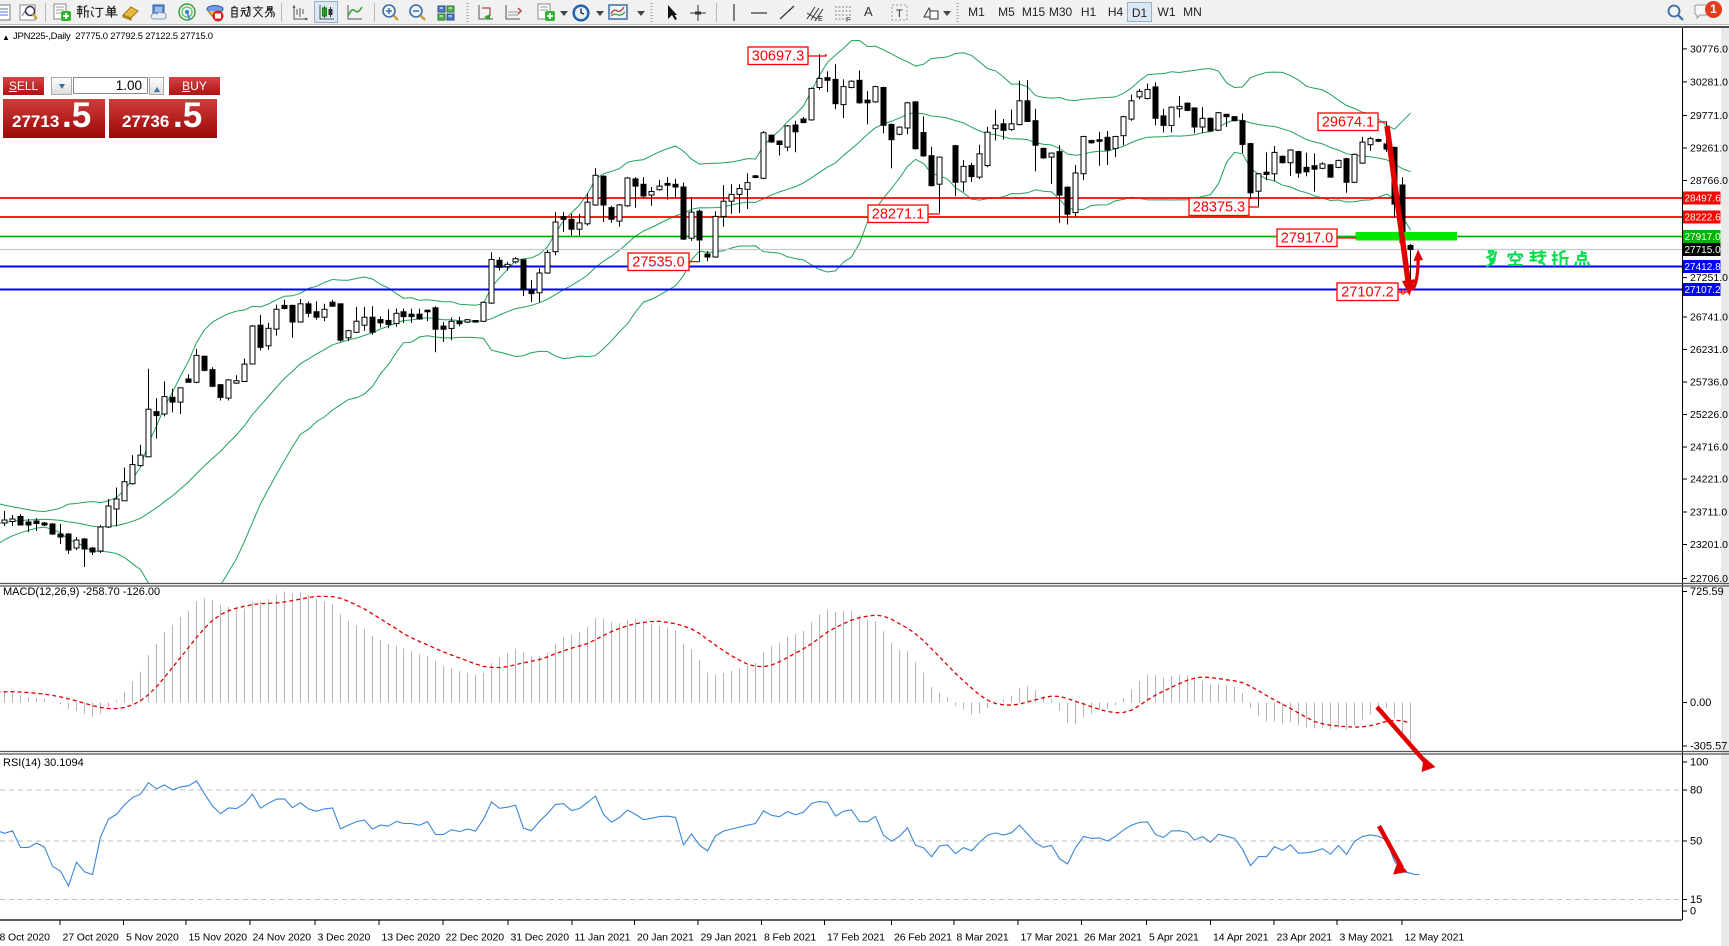 This screenshot has height=946, width=1729. Describe the element at coordinates (1696, 791) in the screenshot. I see `svg-text: 80` at that location.